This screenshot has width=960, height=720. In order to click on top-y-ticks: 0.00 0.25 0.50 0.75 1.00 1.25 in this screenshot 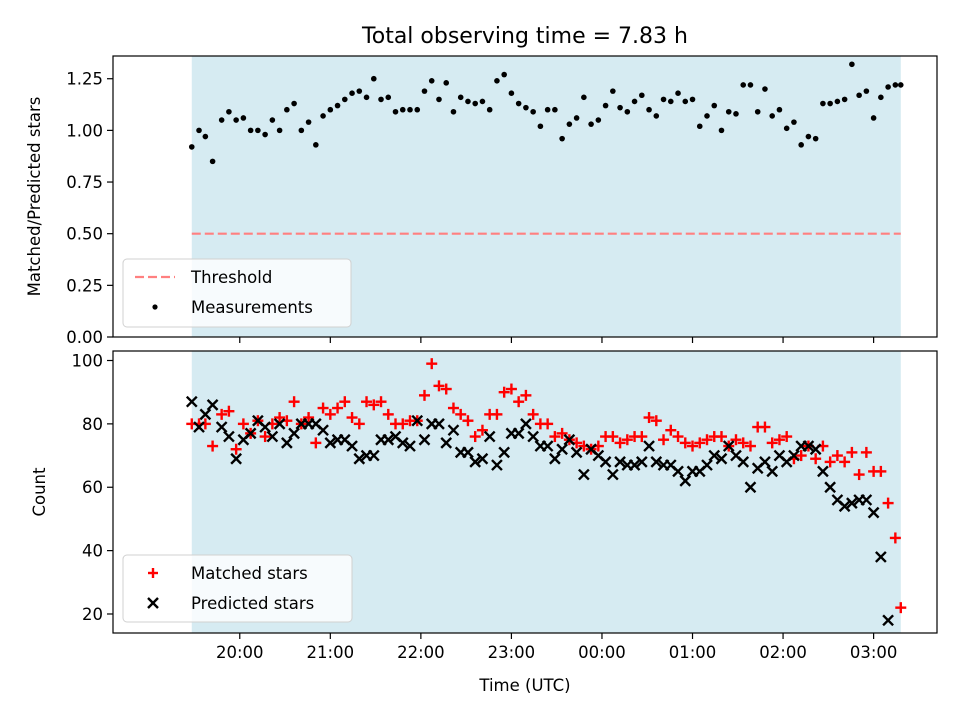, I will do `click(89, 208)`.